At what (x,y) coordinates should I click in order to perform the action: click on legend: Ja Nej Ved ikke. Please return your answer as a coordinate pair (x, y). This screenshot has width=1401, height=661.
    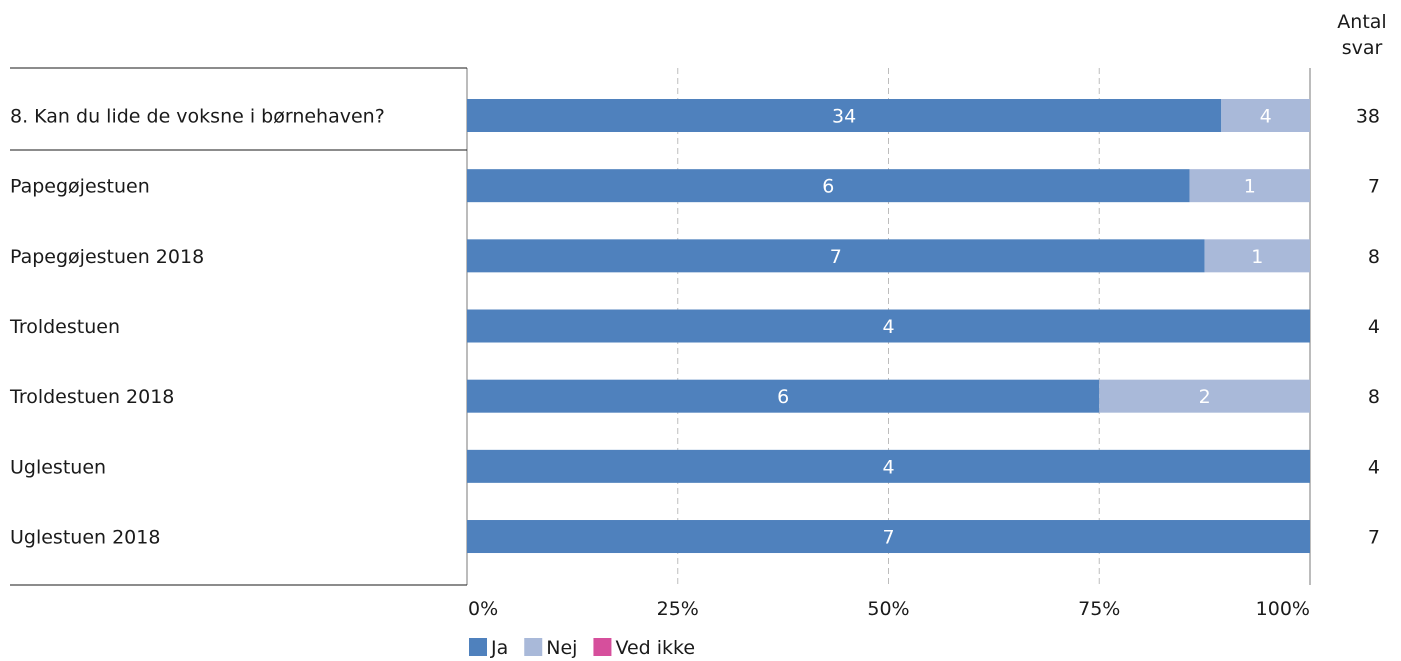
    Looking at the image, I should click on (582, 648).